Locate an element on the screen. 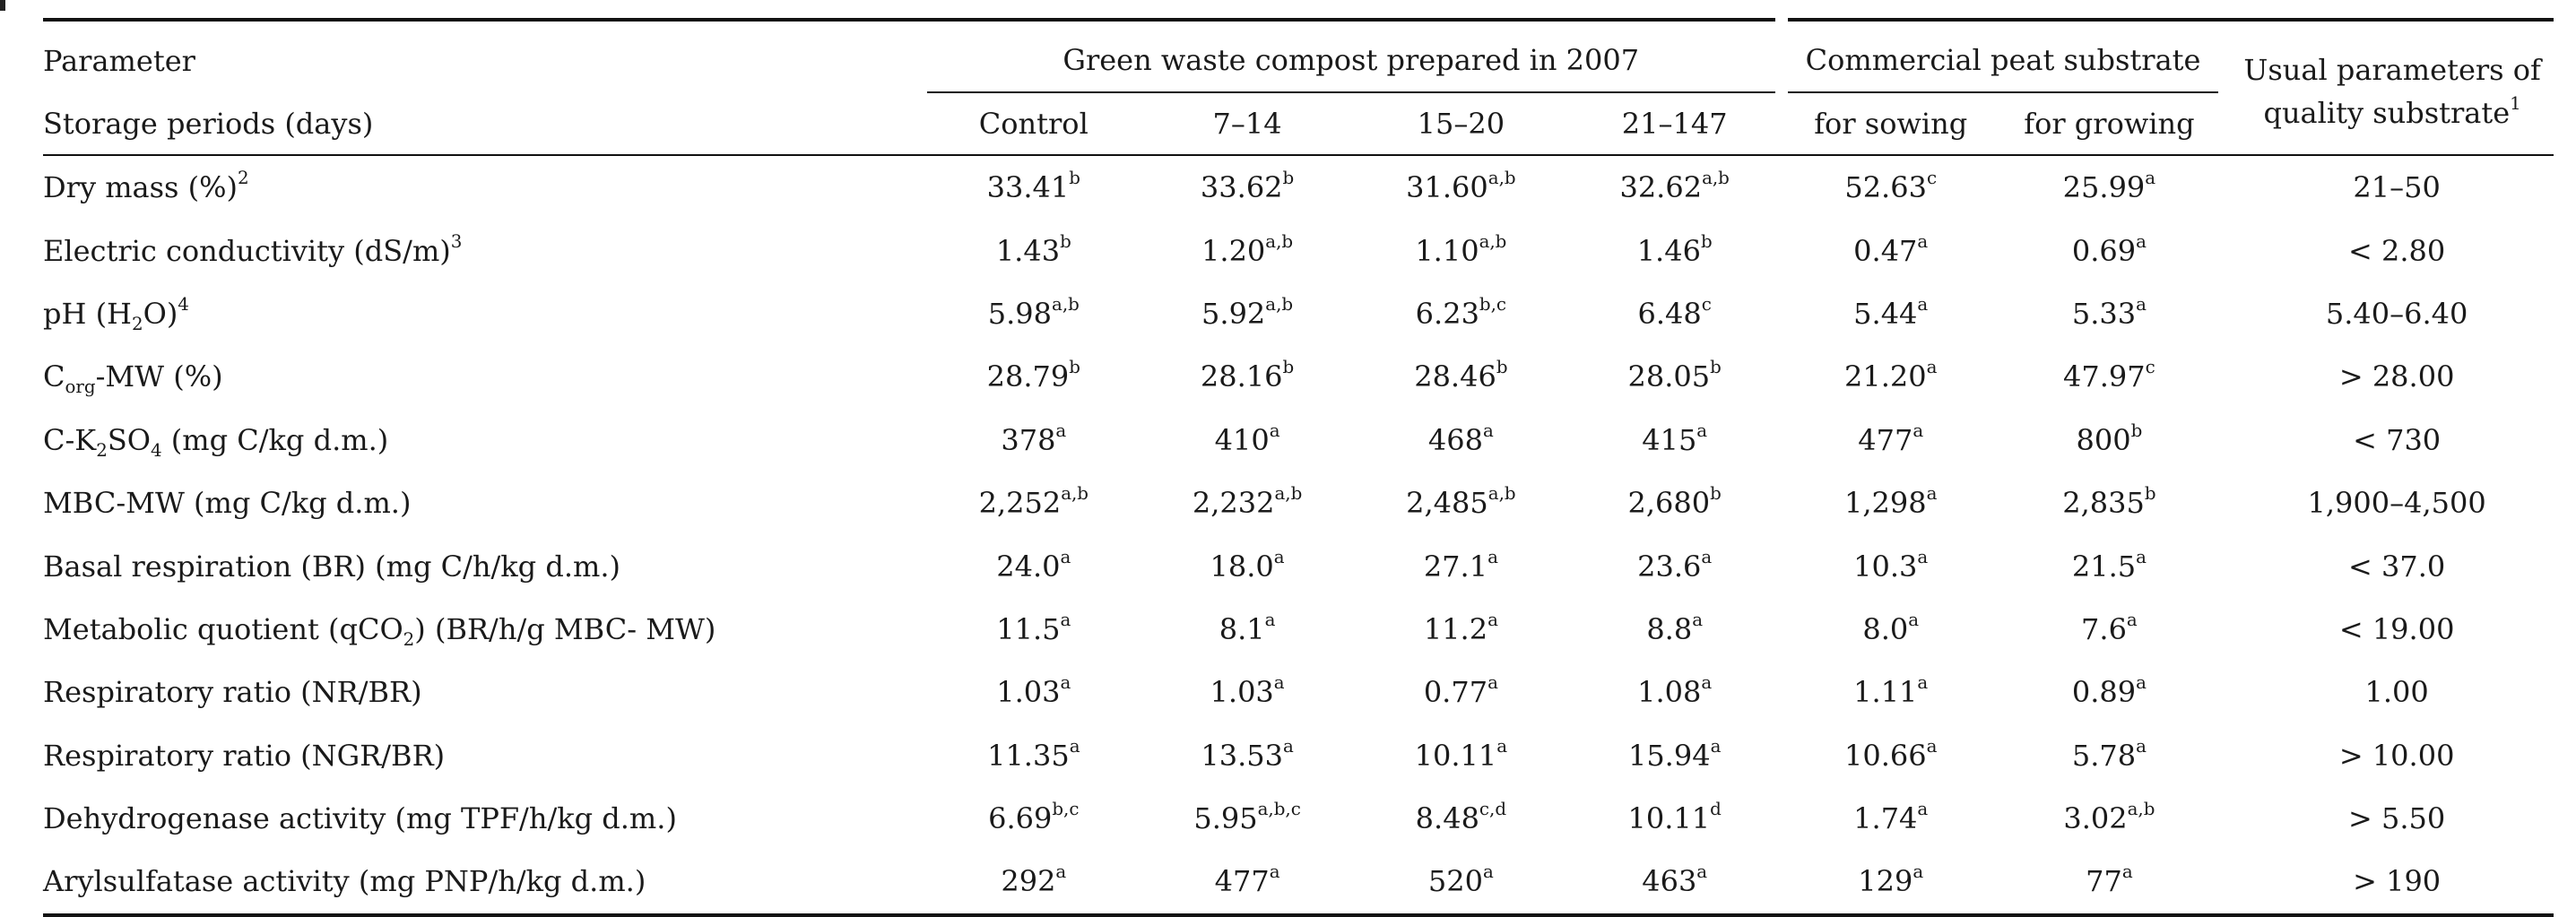  data-cell: 77a is located at coordinates (2109, 884).